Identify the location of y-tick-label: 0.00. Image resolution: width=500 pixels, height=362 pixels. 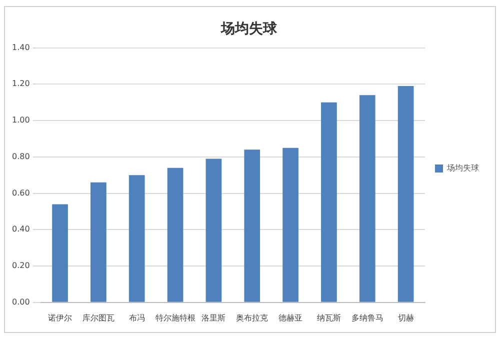
(21, 301).